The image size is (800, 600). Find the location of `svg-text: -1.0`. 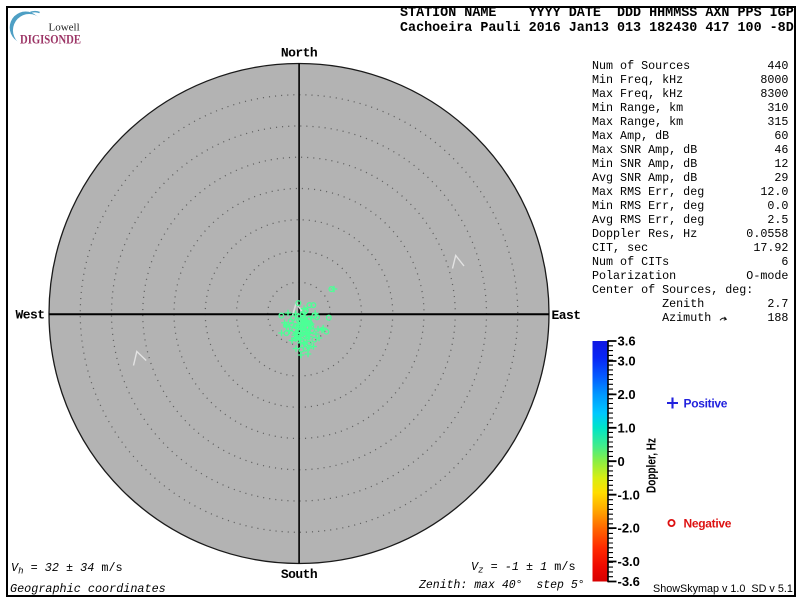

svg-text: -1.0 is located at coordinates (629, 494).